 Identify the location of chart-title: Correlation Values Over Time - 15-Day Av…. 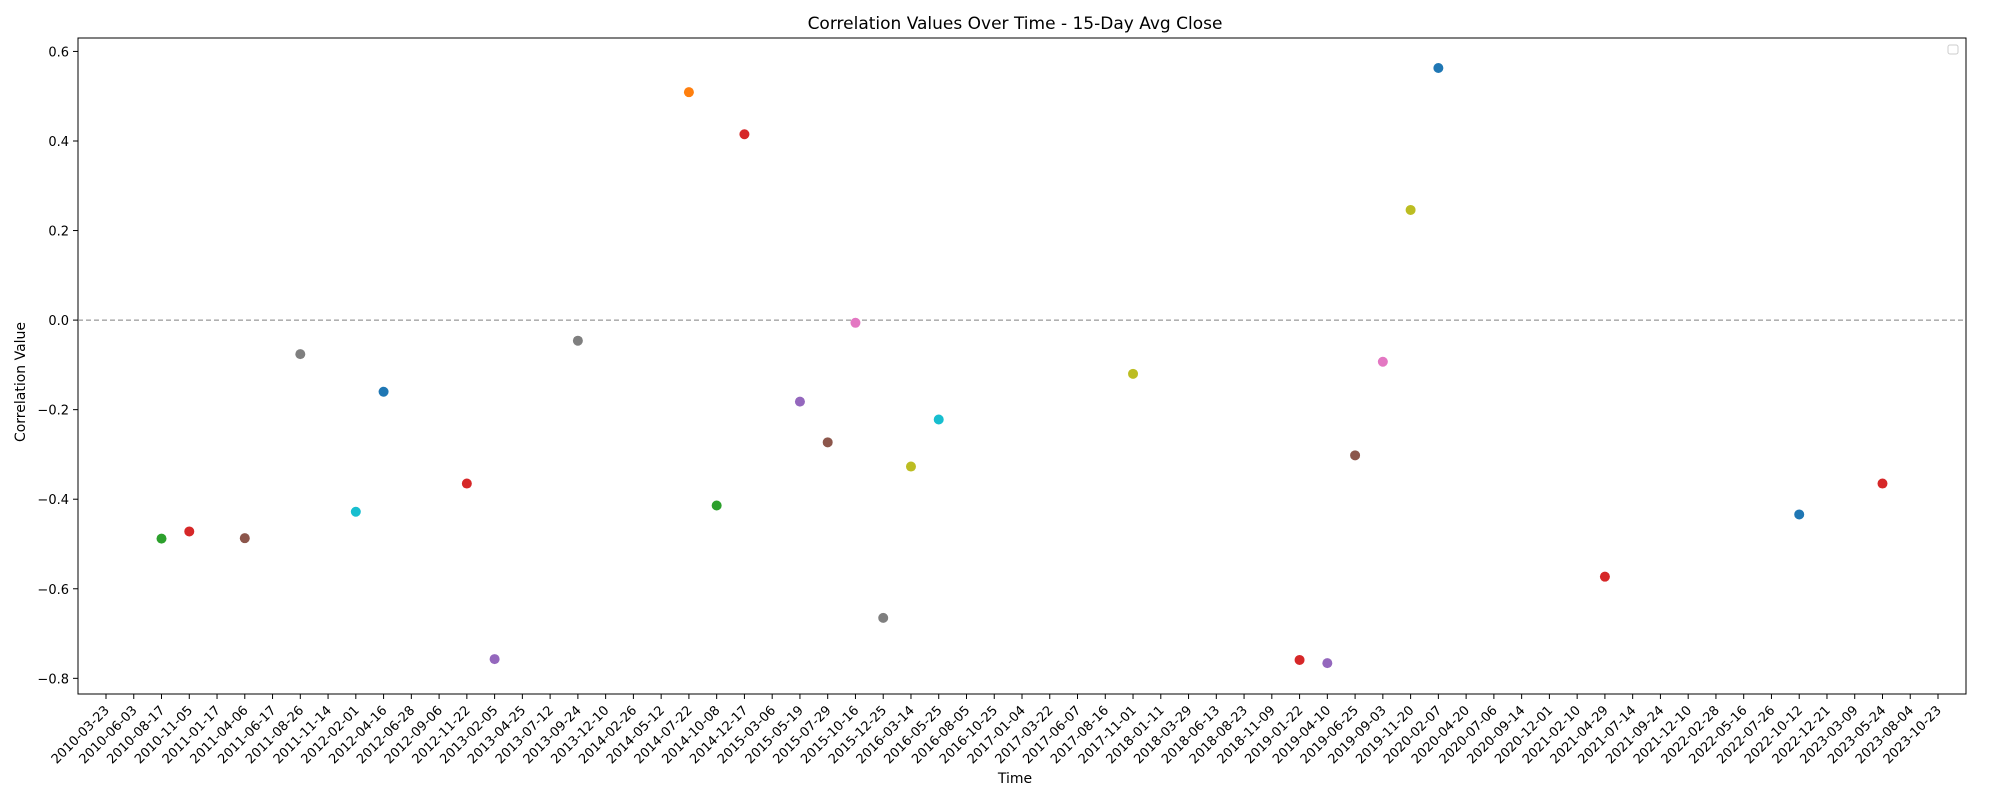
(1015, 24).